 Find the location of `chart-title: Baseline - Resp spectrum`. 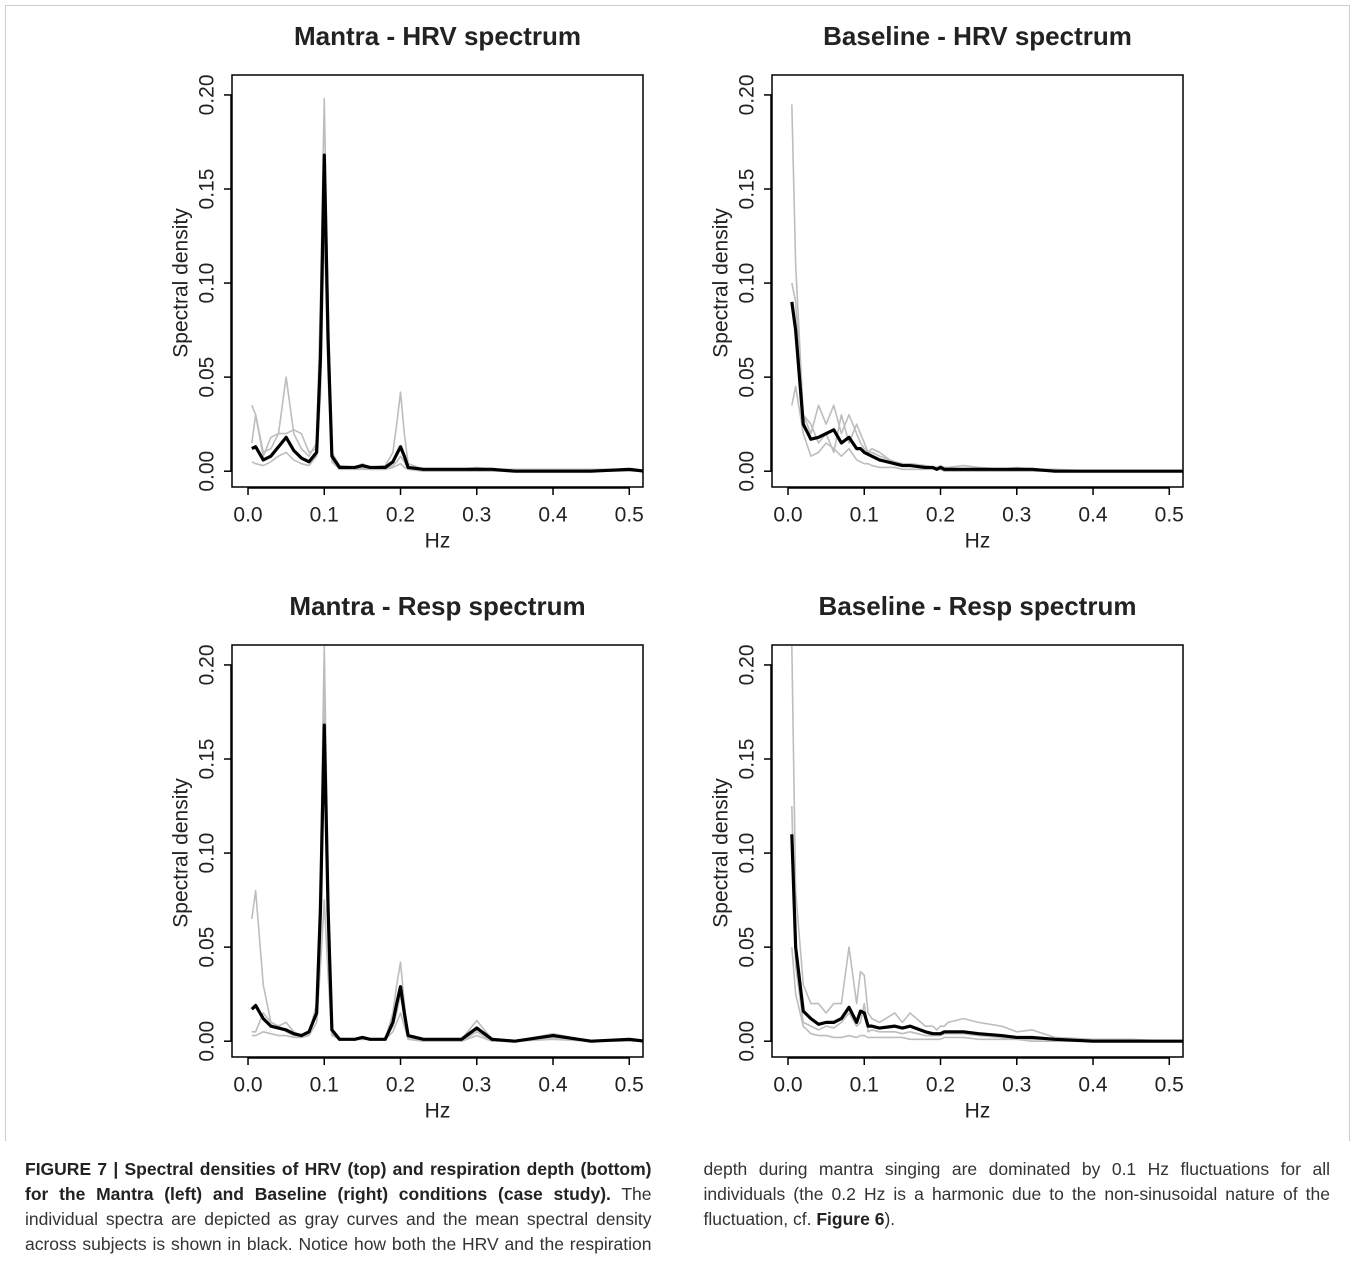

chart-title: Baseline - Resp spectrum is located at coordinates (978, 606).